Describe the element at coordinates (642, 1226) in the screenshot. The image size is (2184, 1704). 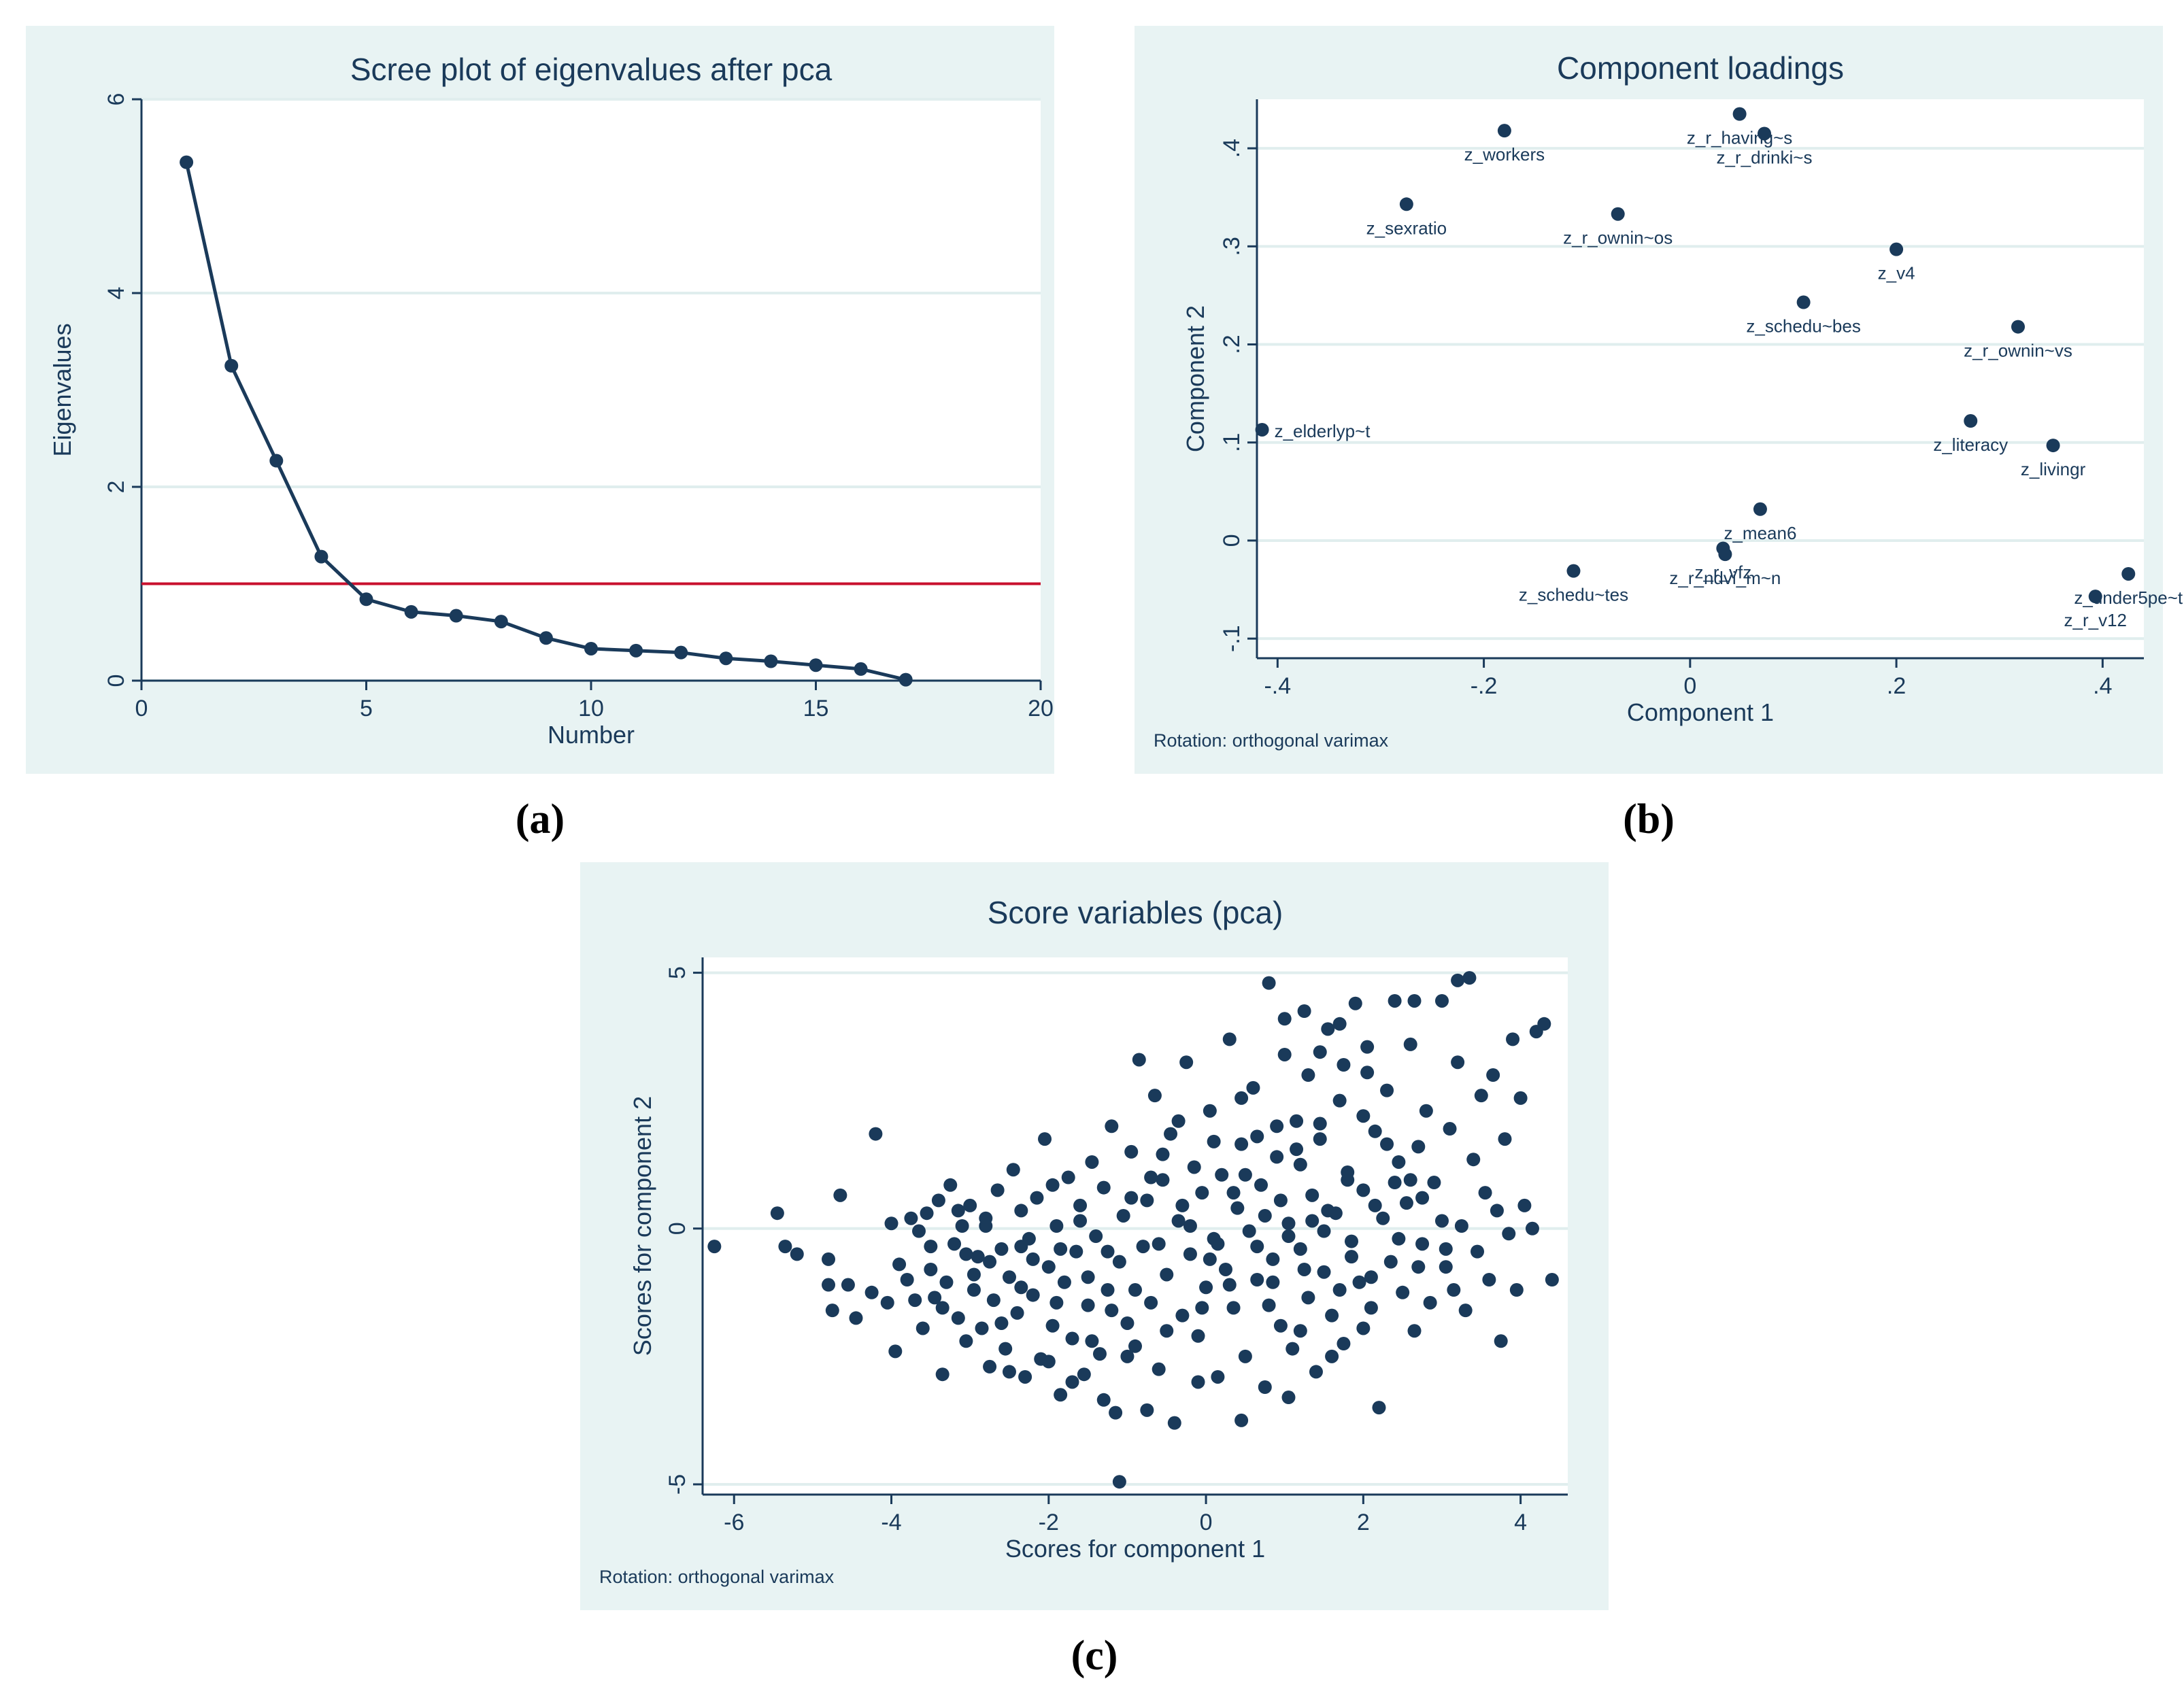
I see `y-axis-label: Scores for component 2` at that location.